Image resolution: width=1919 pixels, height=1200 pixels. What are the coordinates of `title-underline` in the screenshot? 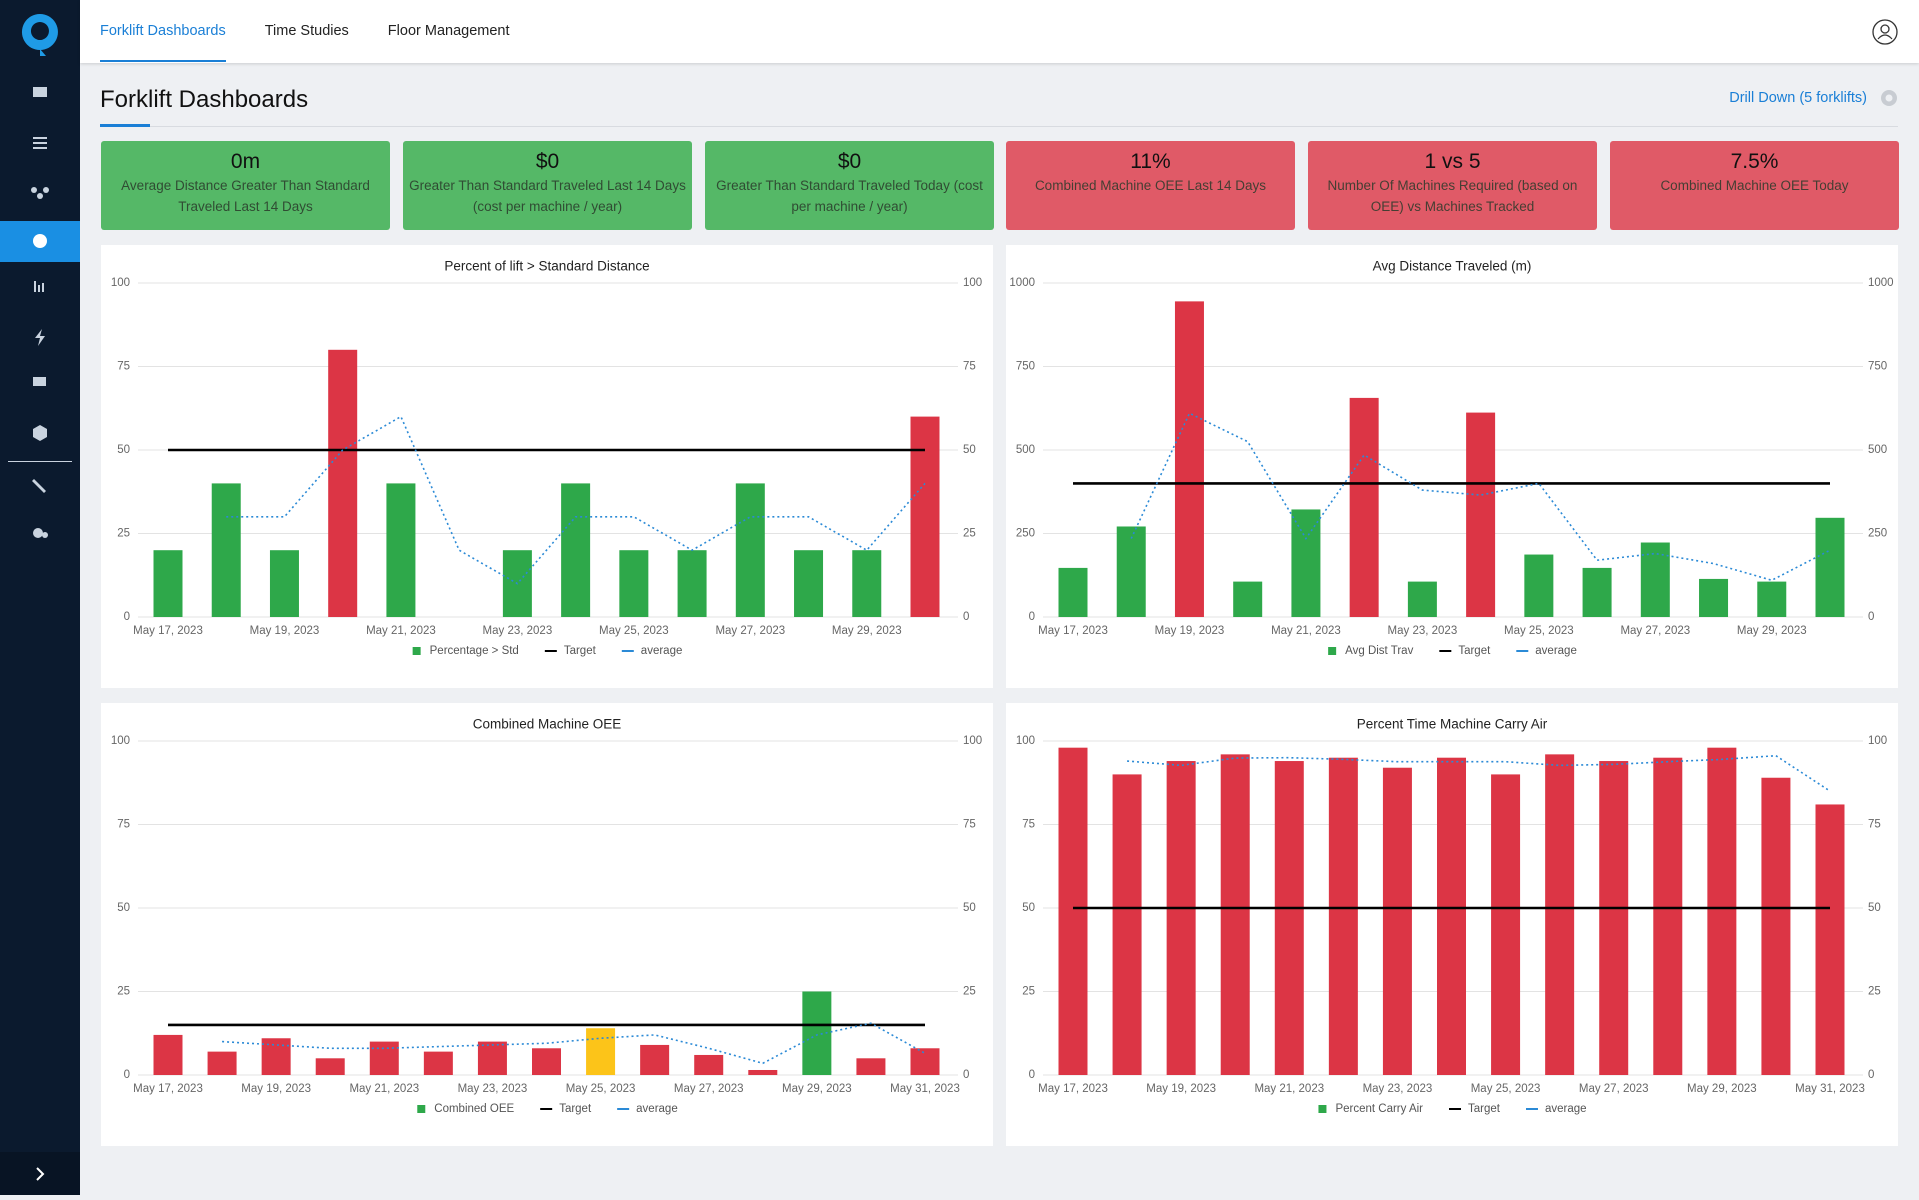 It's located at (125, 125).